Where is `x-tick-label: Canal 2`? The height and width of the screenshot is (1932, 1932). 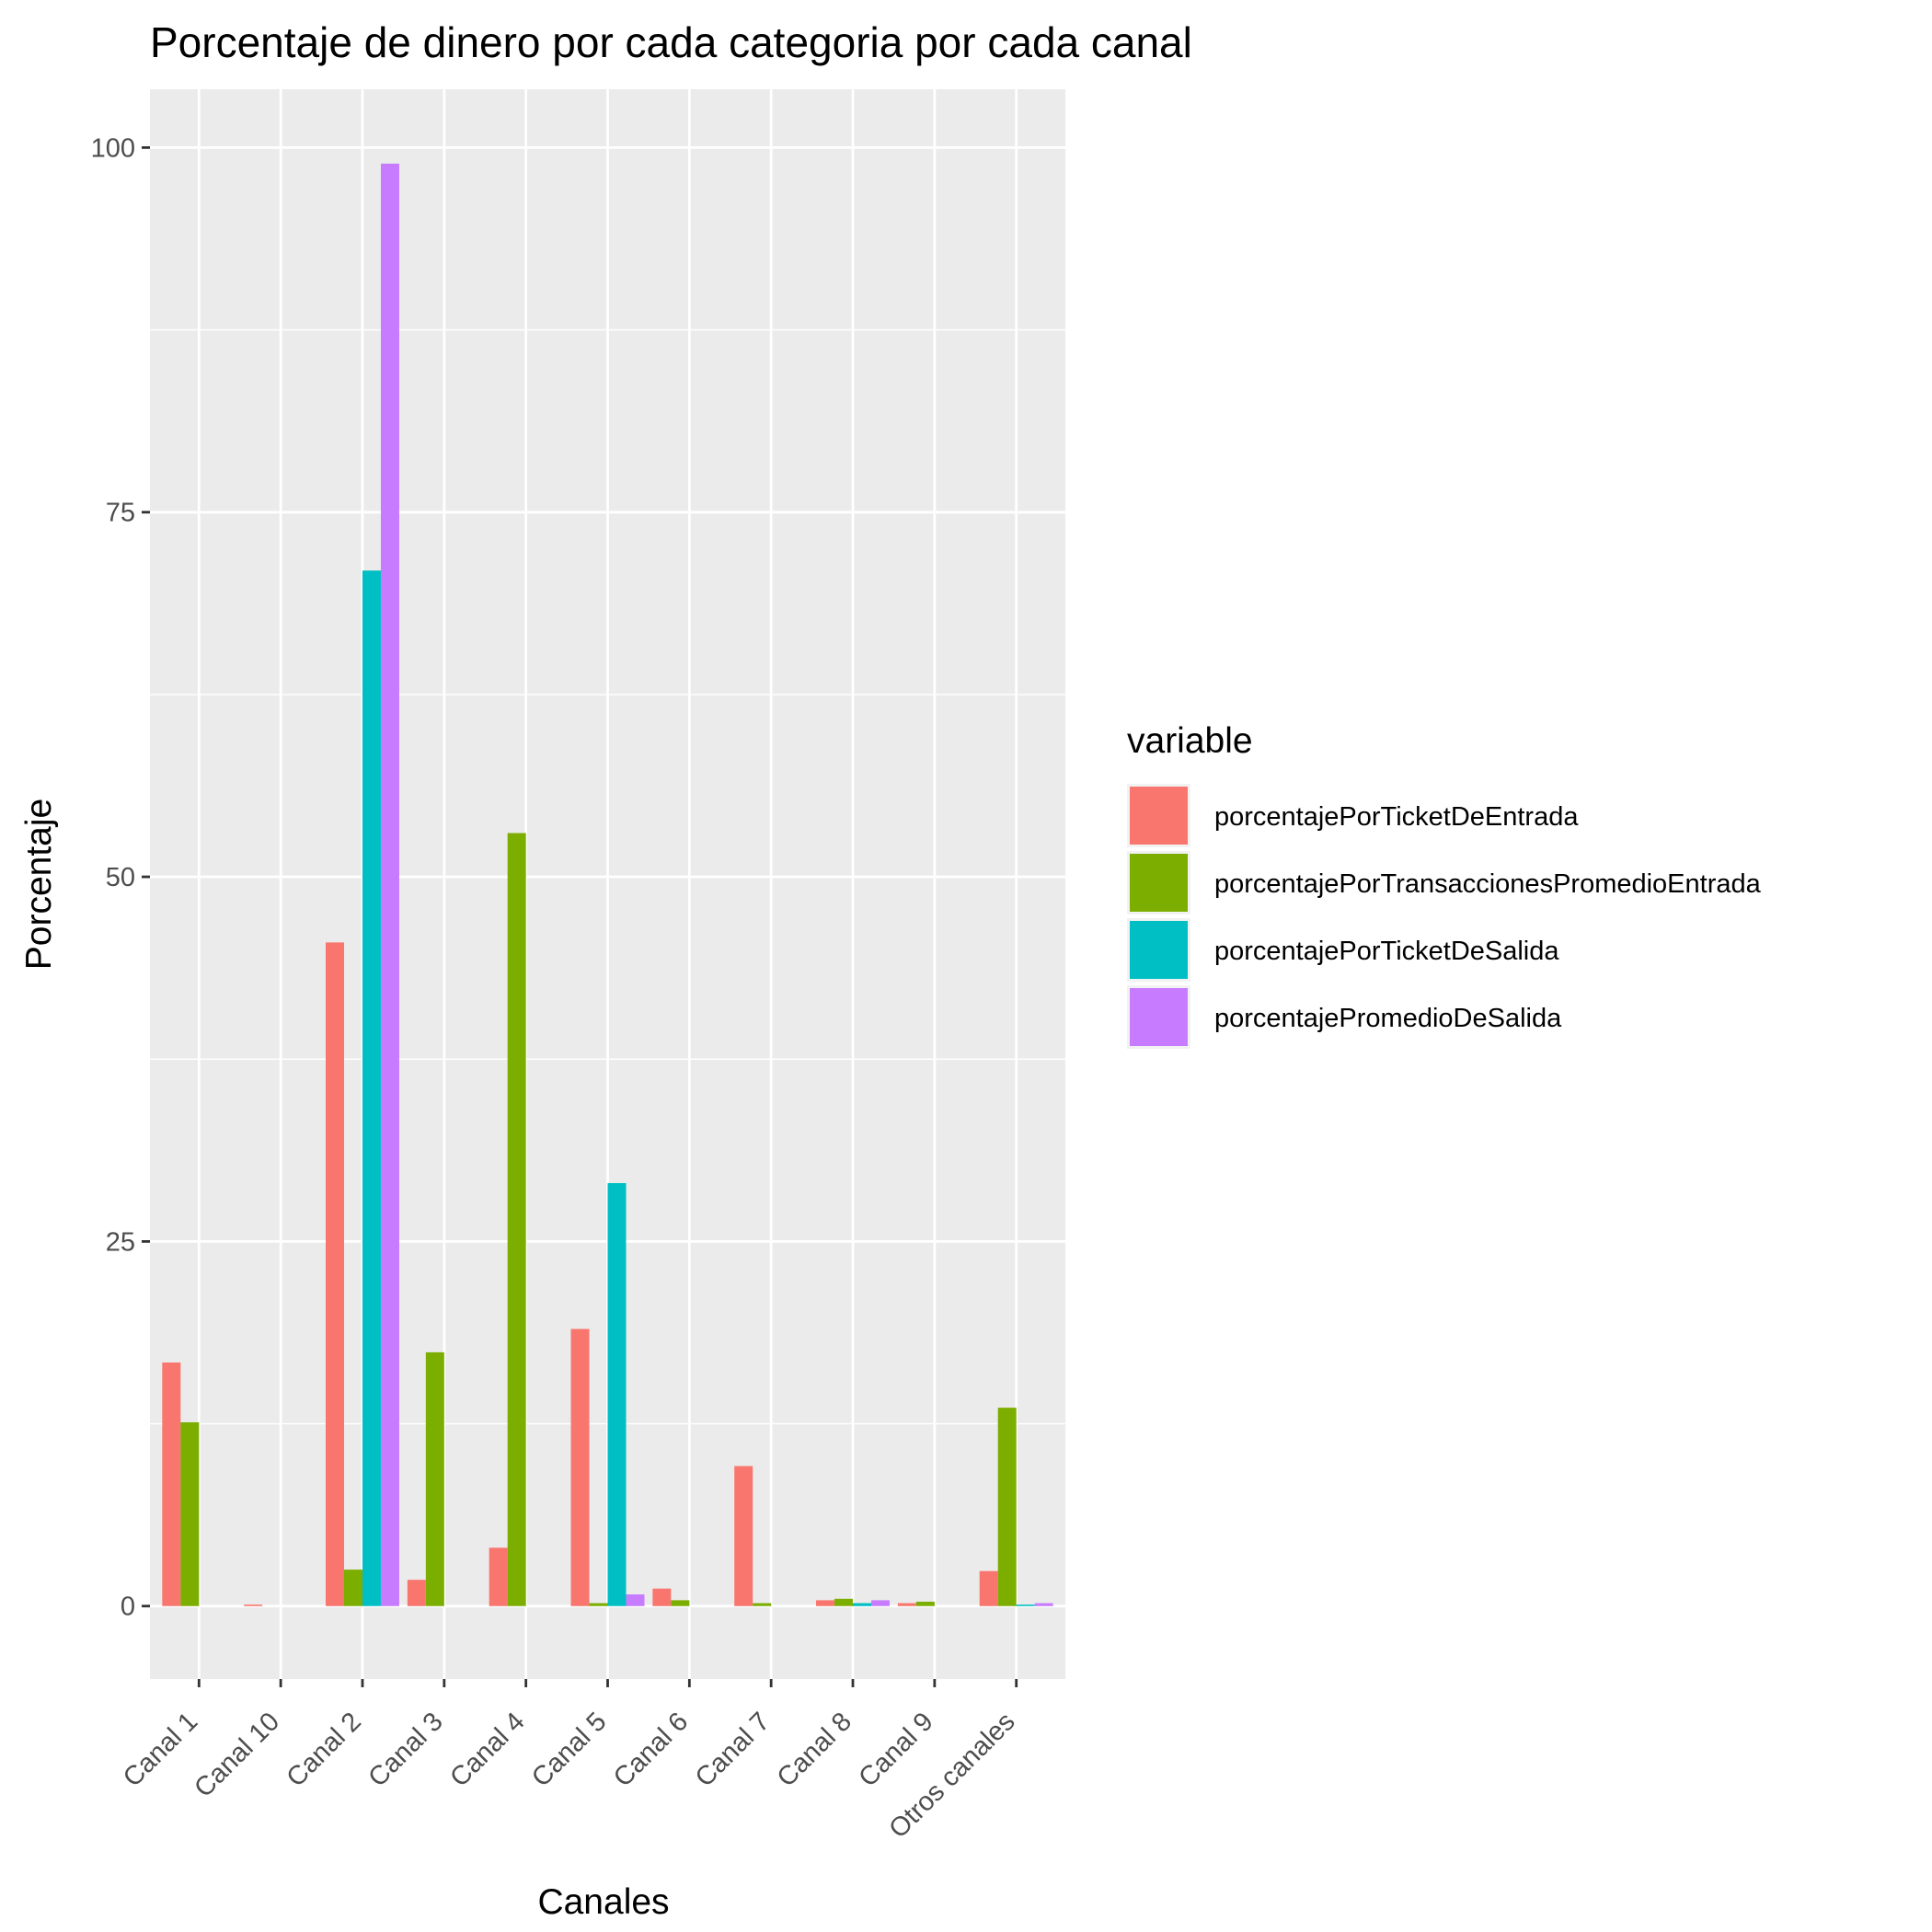
x-tick-label: Canal 2 is located at coordinates (324, 1749).